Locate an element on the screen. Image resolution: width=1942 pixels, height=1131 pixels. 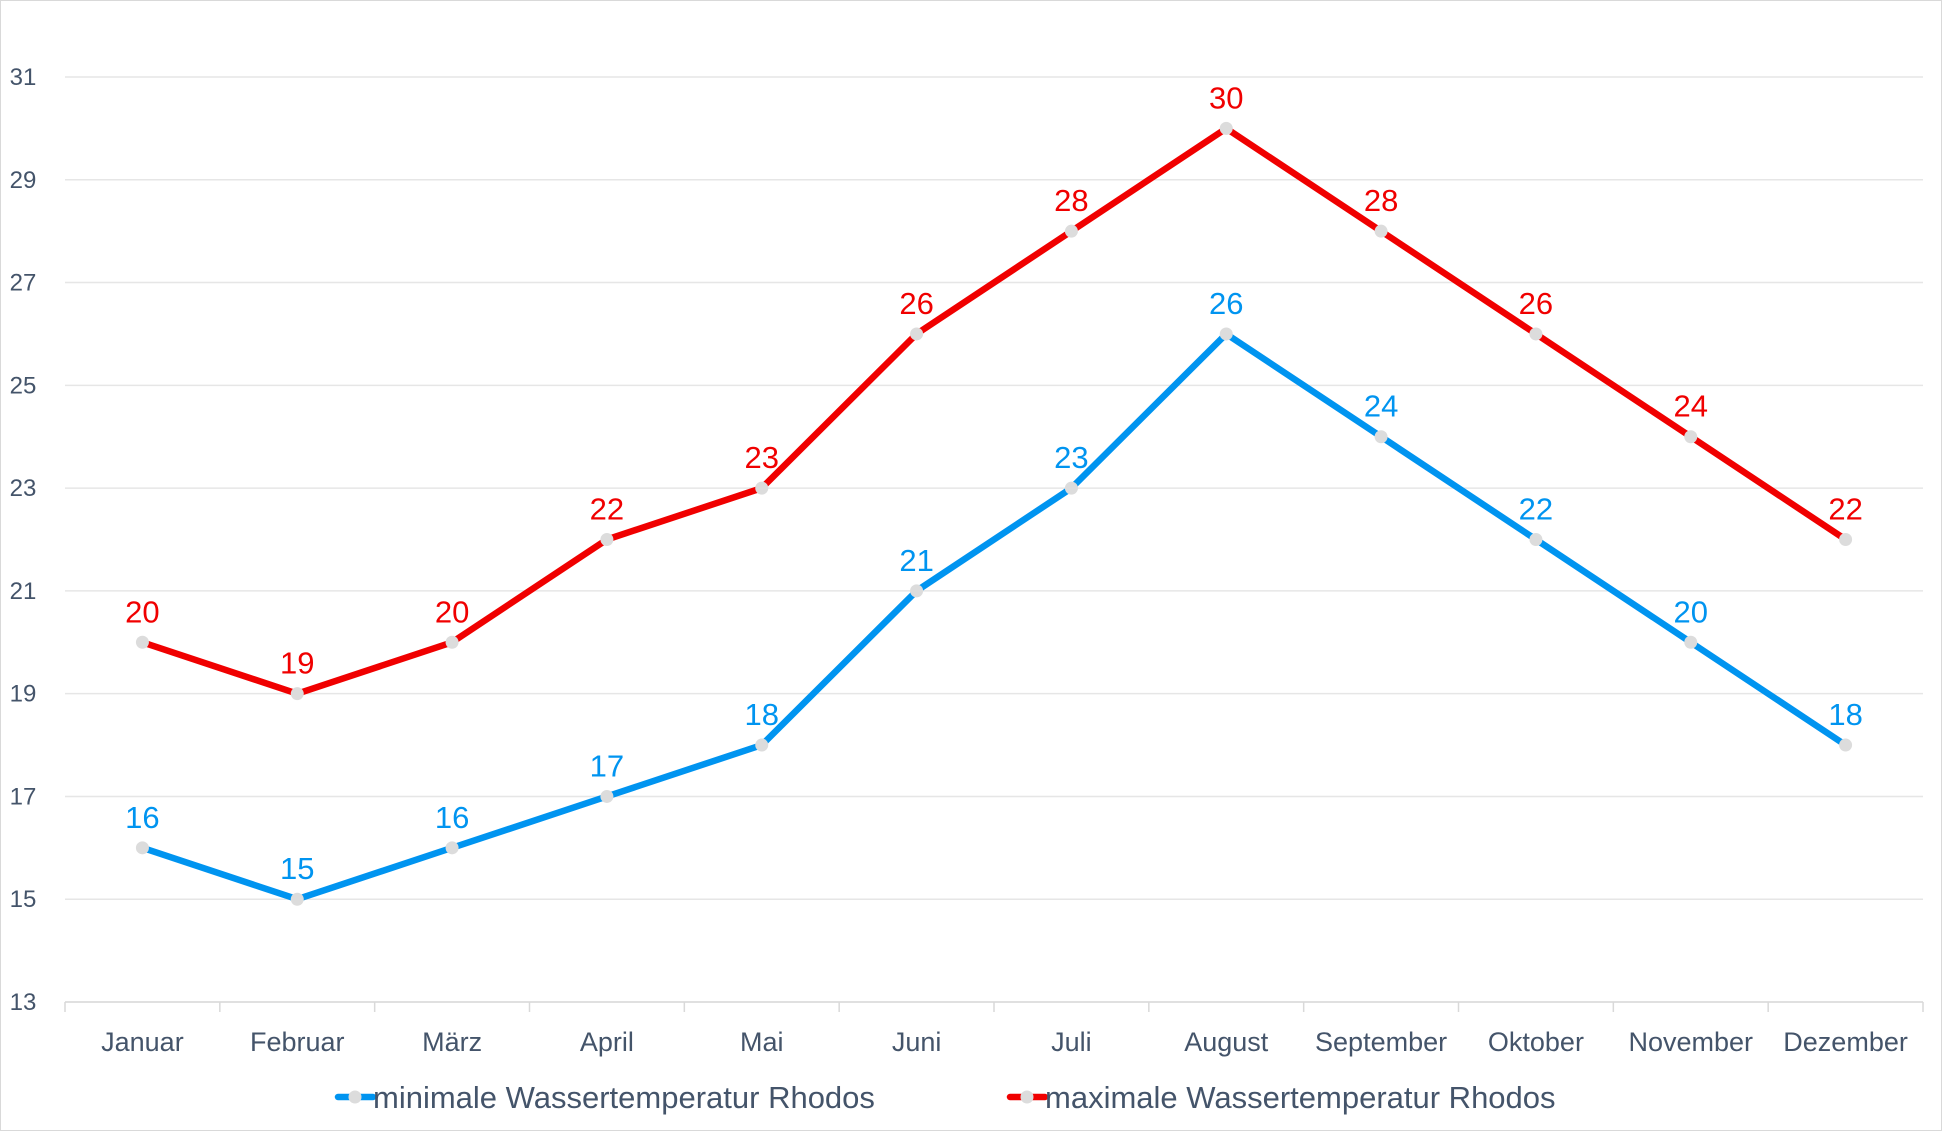
y-tick-label: 27 is located at coordinates (23, 283).